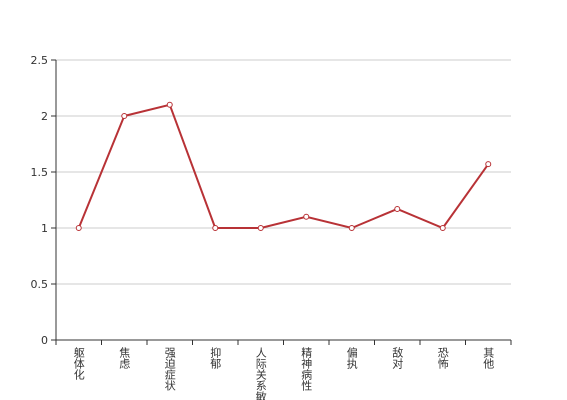 The image size is (567, 400). Describe the element at coordinates (44, 340) in the screenshot. I see `y-tick-label: 0` at that location.